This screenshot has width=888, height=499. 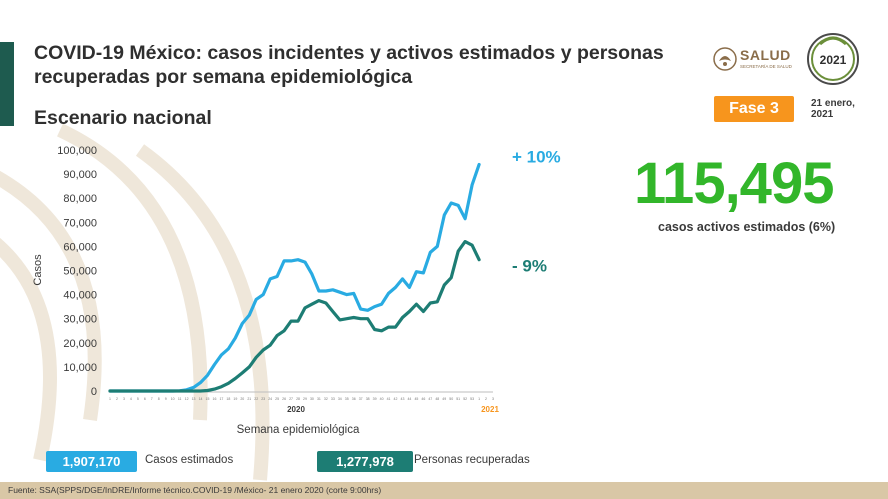 I want to click on x-axis-title: Semana epidemiológica, so click(x=298, y=430).